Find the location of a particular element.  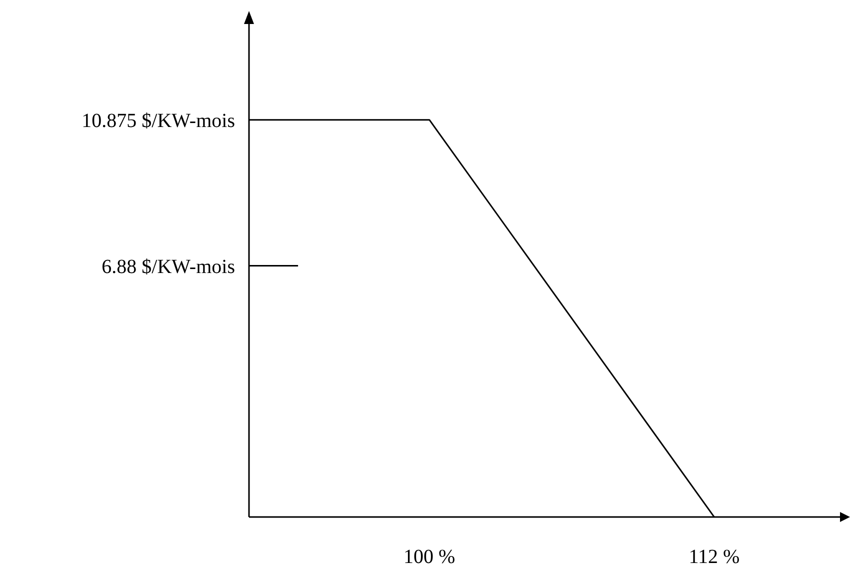

x-tick-label: 112 % is located at coordinates (714, 557).